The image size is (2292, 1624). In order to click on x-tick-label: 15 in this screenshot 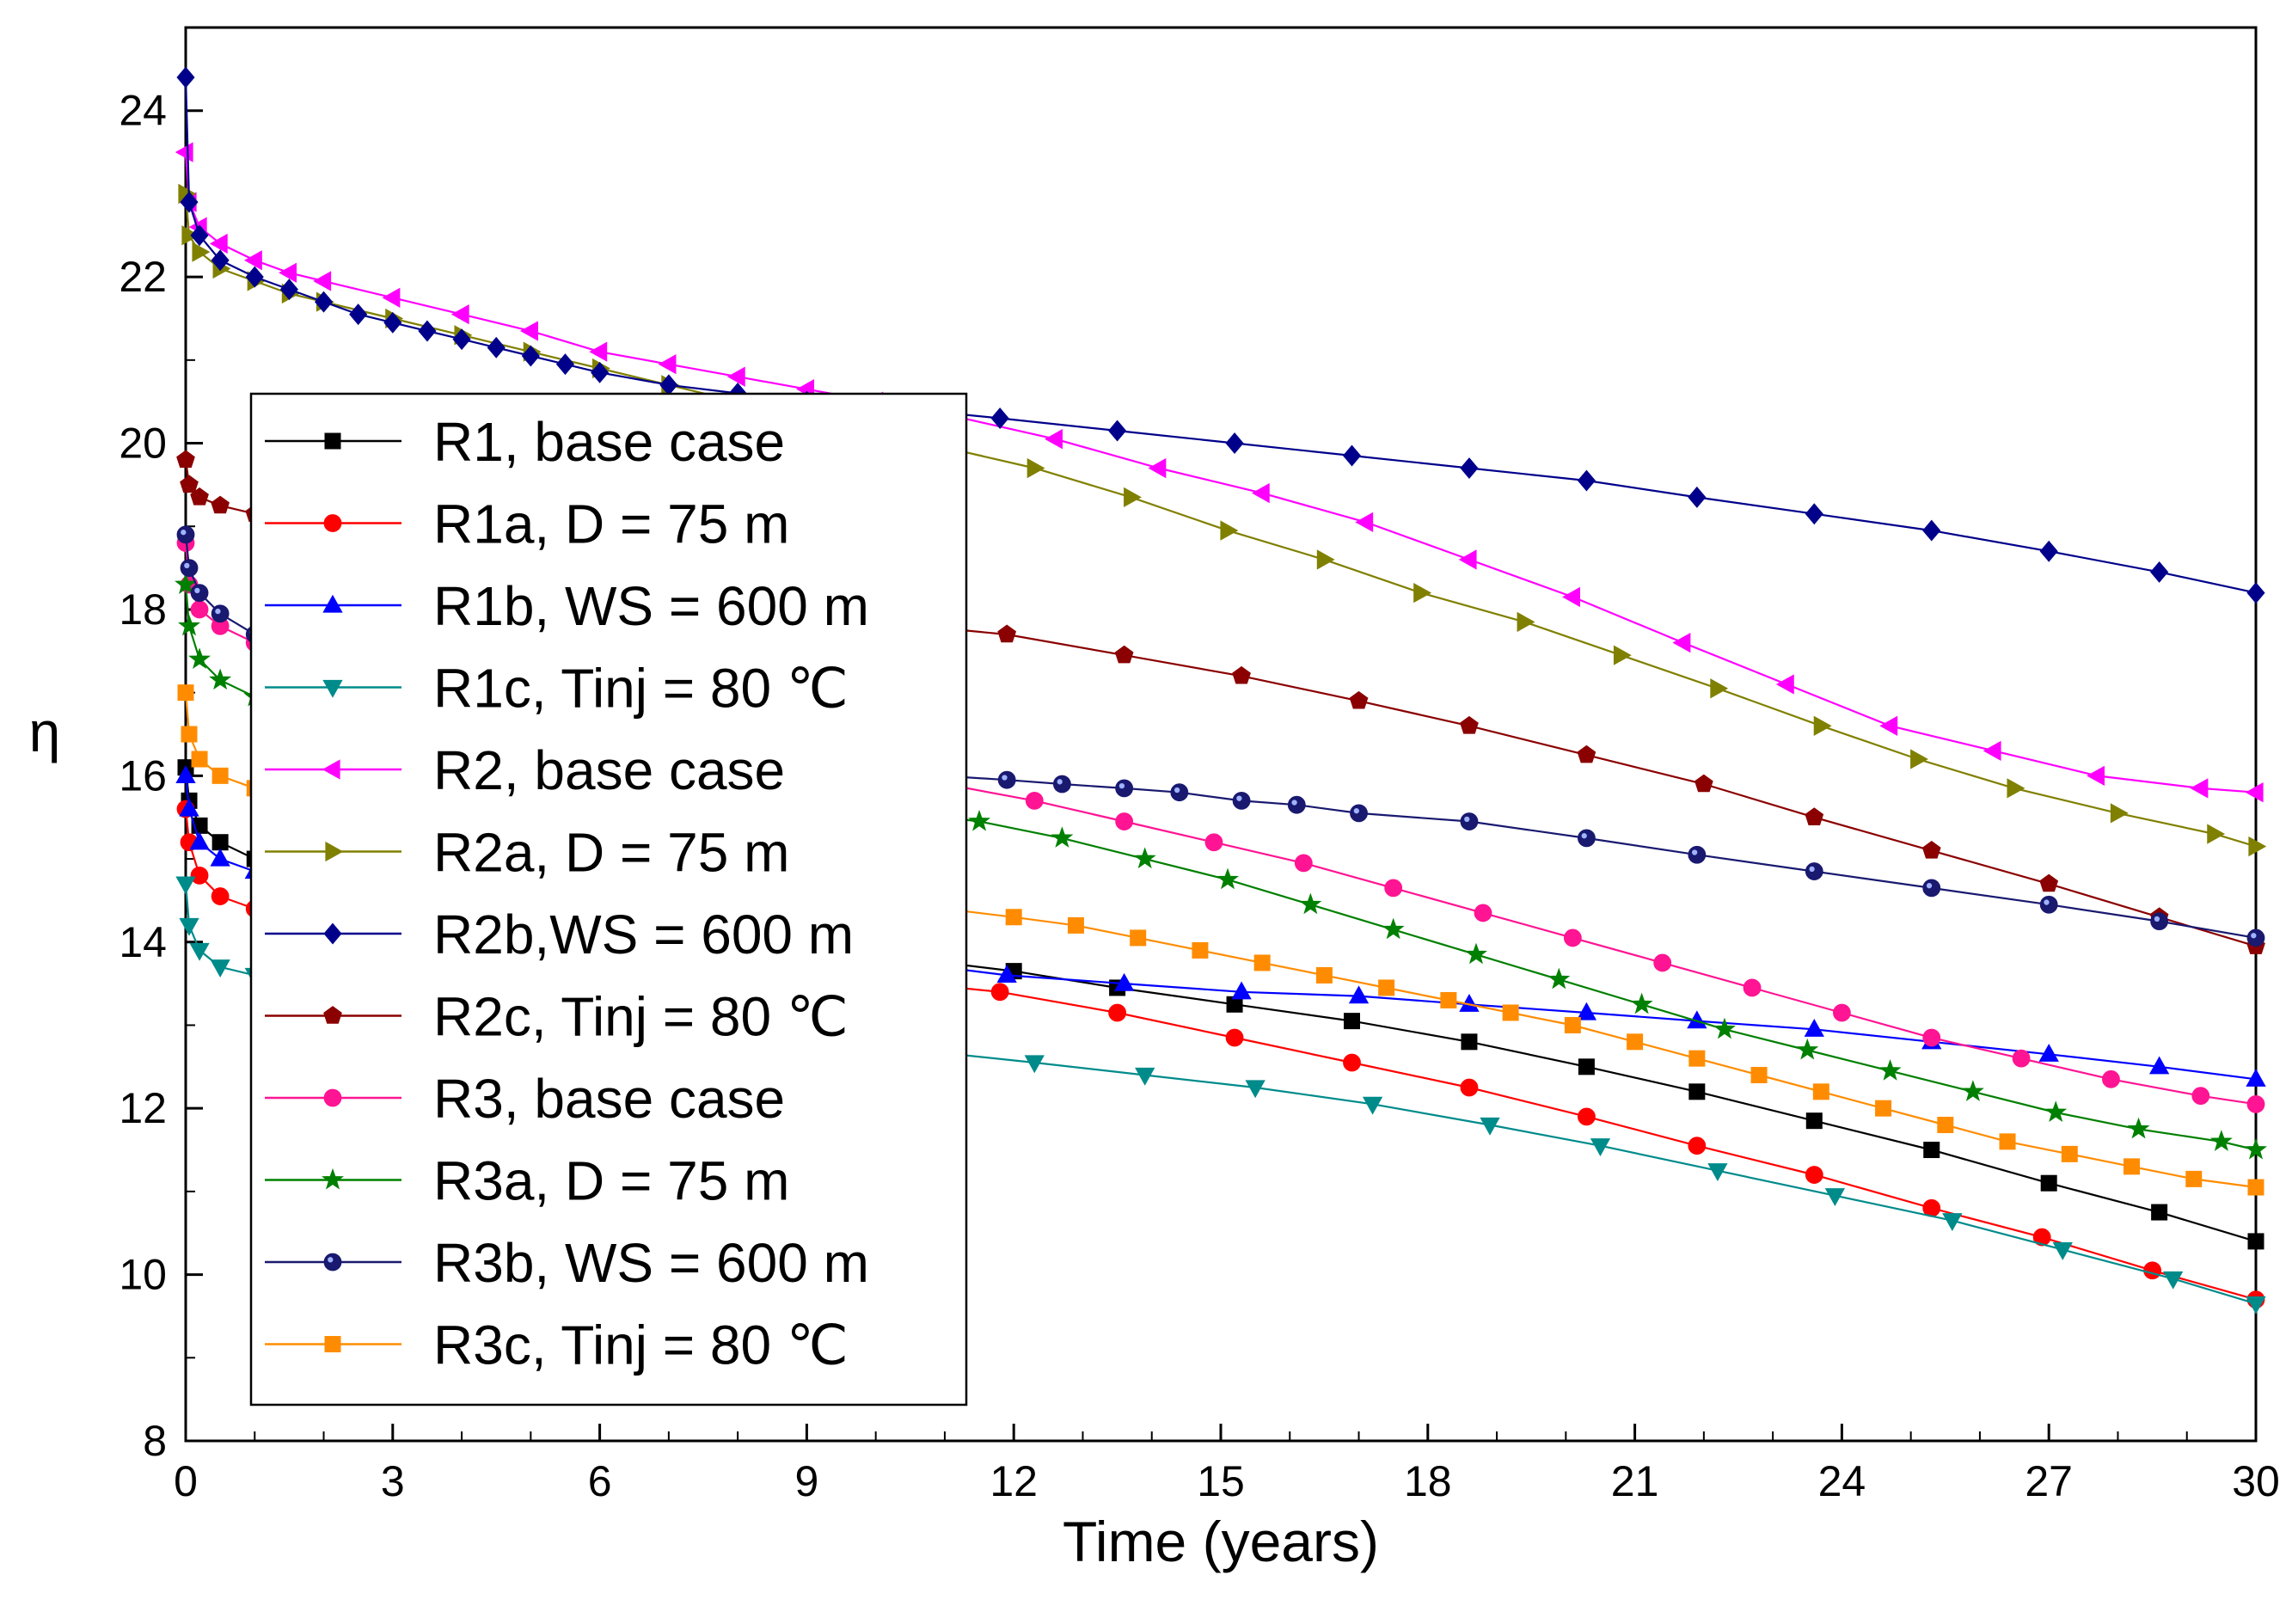, I will do `click(1221, 1481)`.